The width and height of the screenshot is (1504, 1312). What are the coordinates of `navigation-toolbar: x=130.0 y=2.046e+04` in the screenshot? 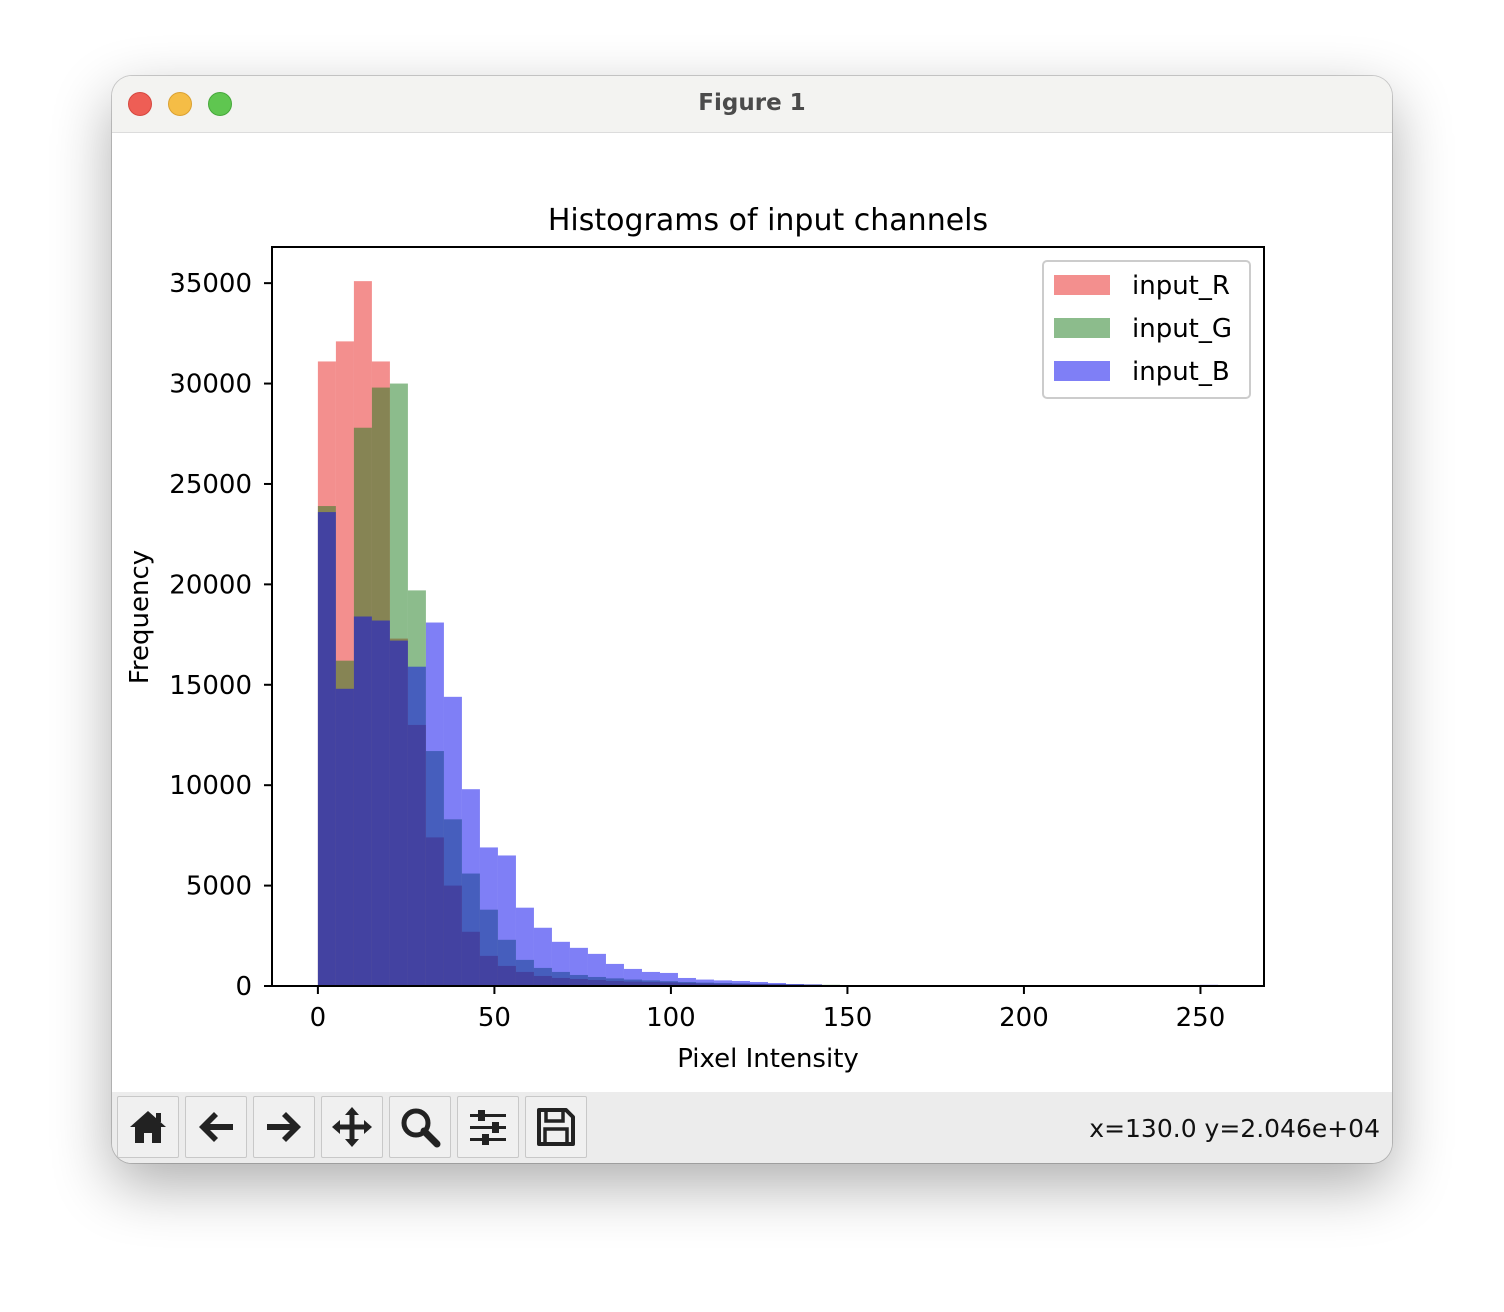 It's located at (752, 1127).